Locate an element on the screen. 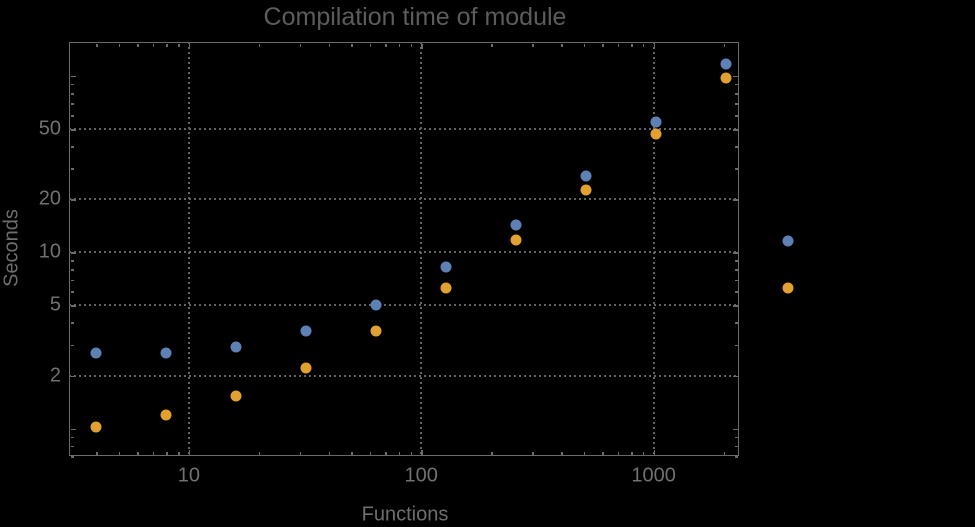 The image size is (975, 527). chart-title: Compilation time of module is located at coordinates (415, 17).